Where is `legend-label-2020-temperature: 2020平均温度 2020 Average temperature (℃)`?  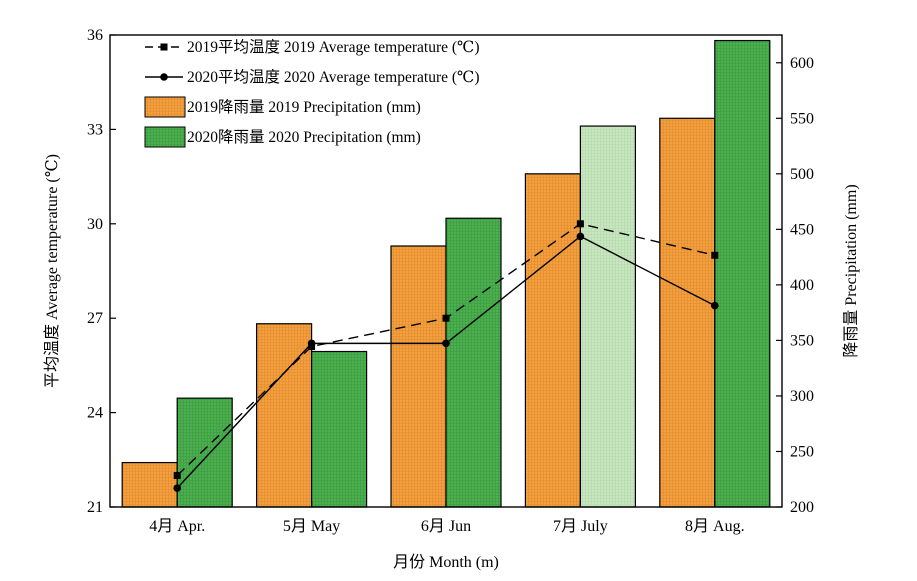 legend-label-2020-temperature: 2020平均温度 2020 Average temperature (℃) is located at coordinates (333, 77).